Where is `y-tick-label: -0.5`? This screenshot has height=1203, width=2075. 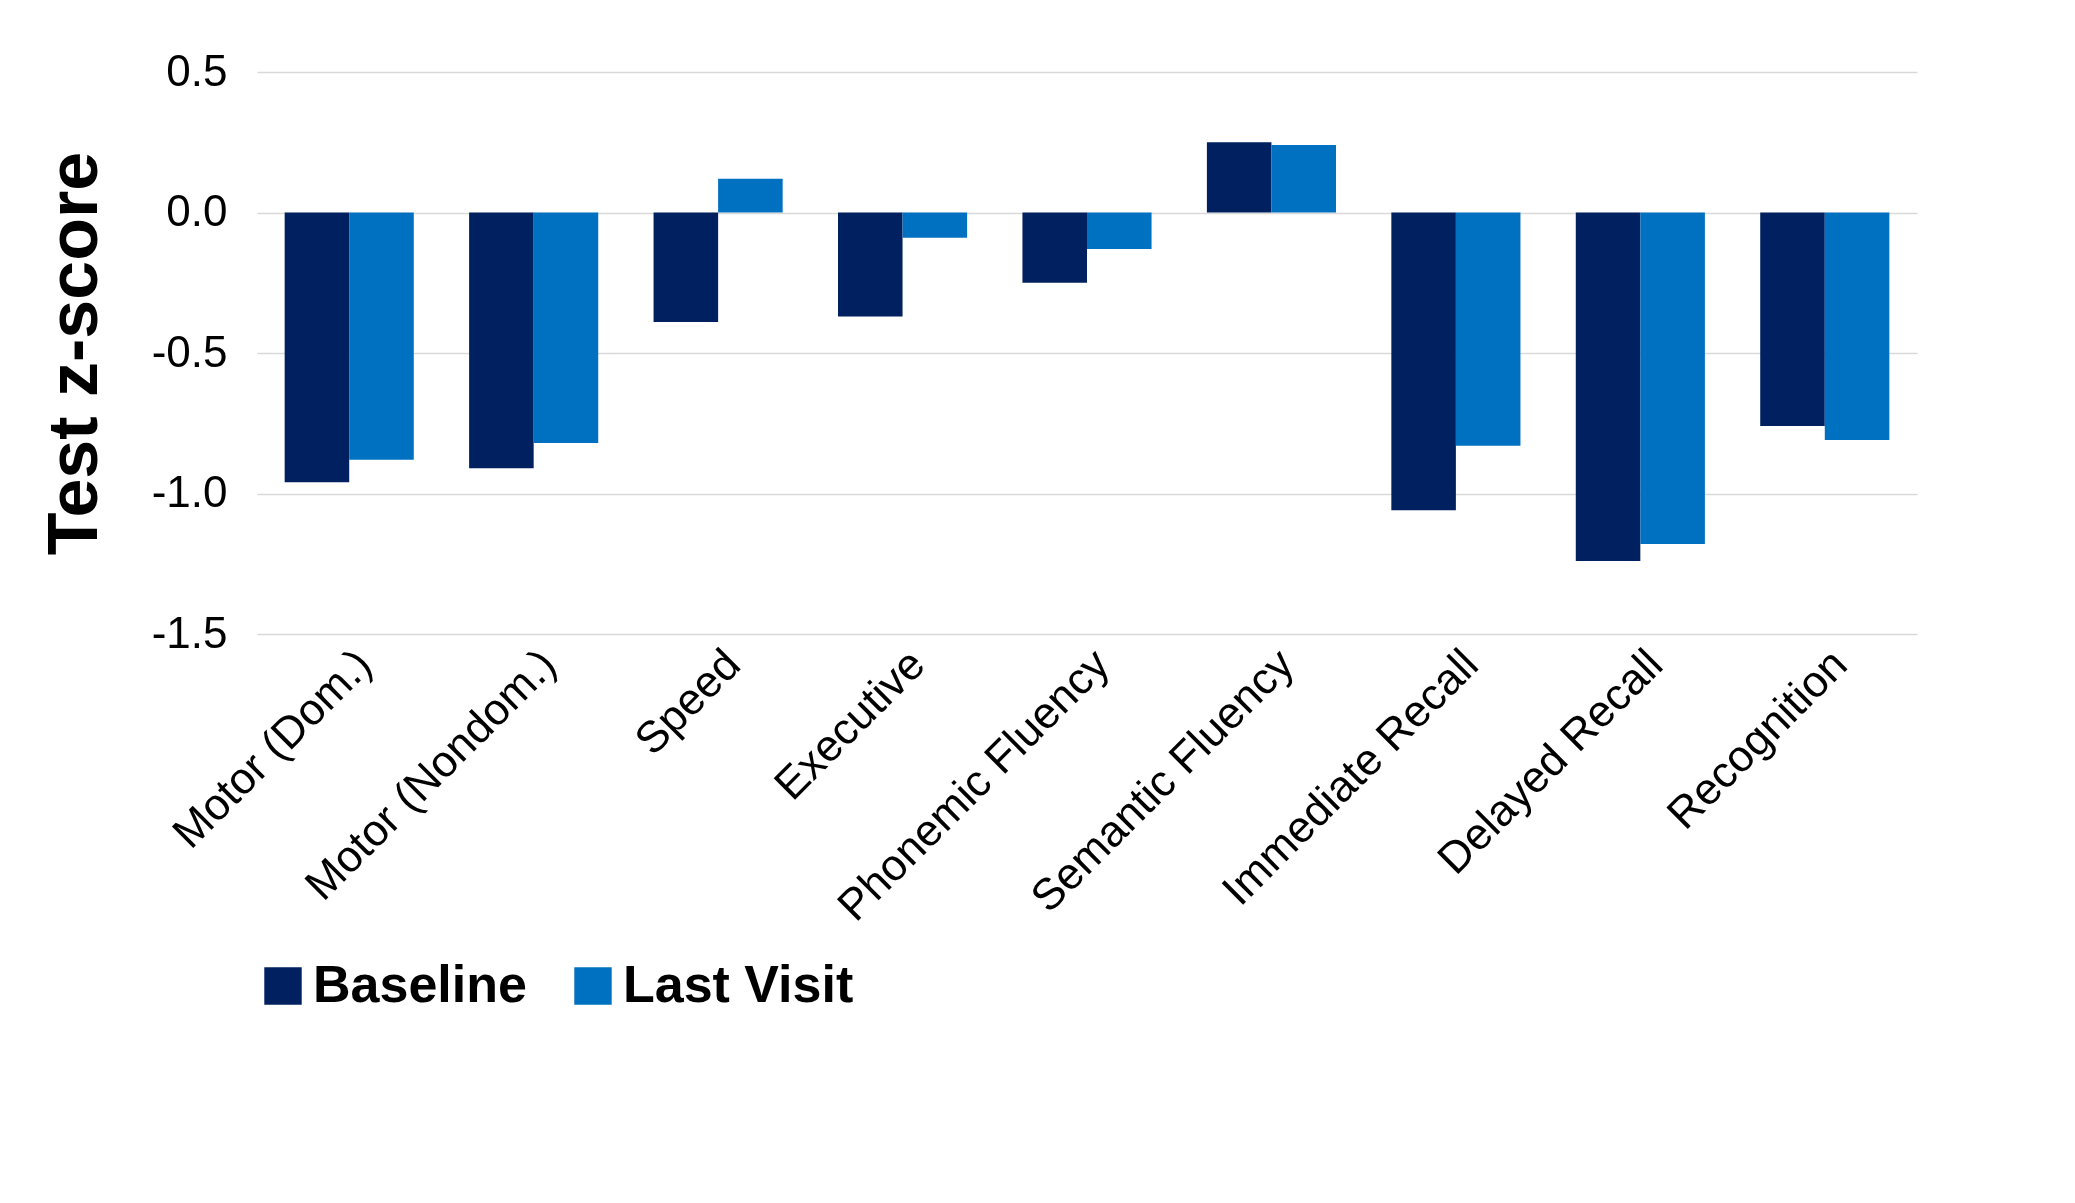
y-tick-label: -0.5 is located at coordinates (189, 351).